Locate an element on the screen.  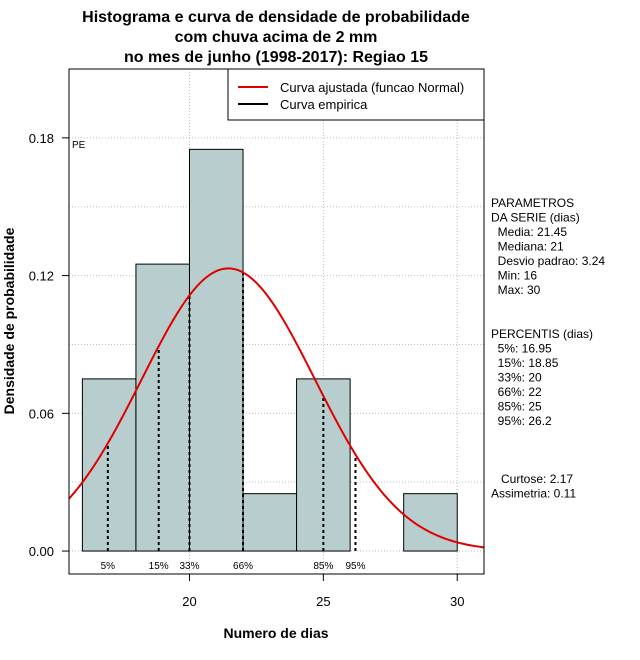
parametros-line-1: PARAMETROS is located at coordinates (532, 203).